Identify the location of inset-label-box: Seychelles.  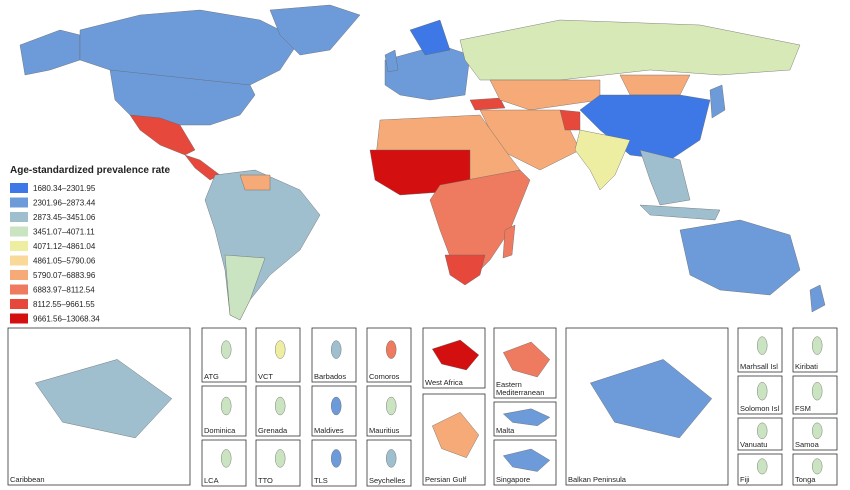
(387, 480).